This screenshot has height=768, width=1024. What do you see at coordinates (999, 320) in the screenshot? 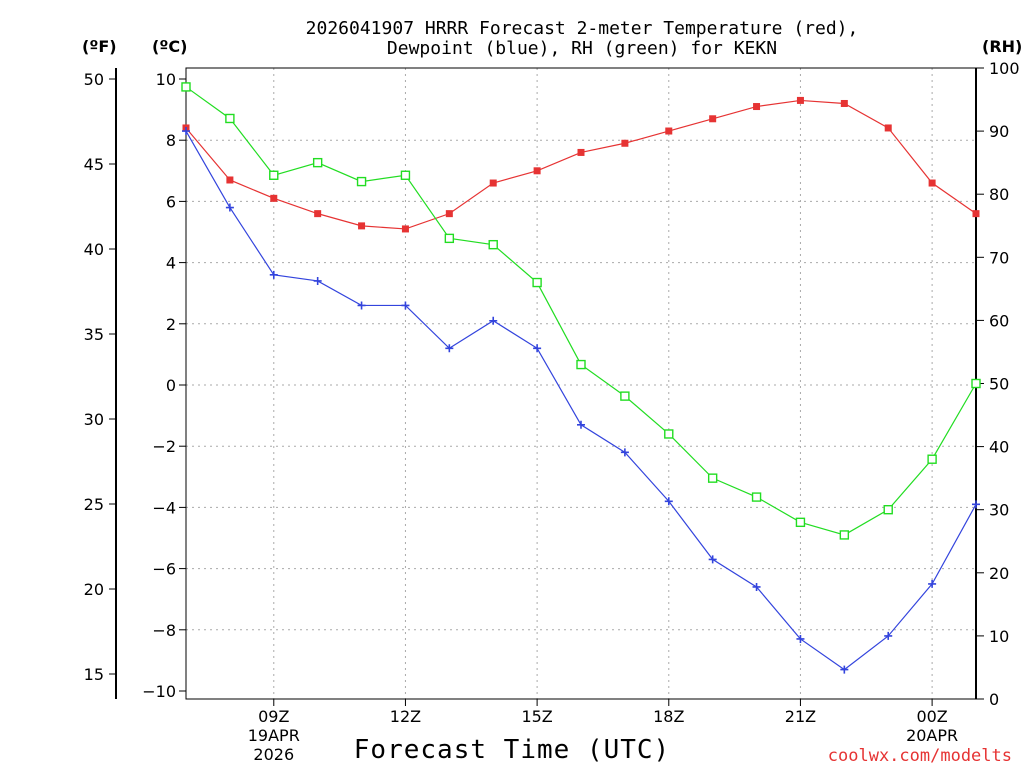
I see `rh-tick-label: 60` at bounding box center [999, 320].